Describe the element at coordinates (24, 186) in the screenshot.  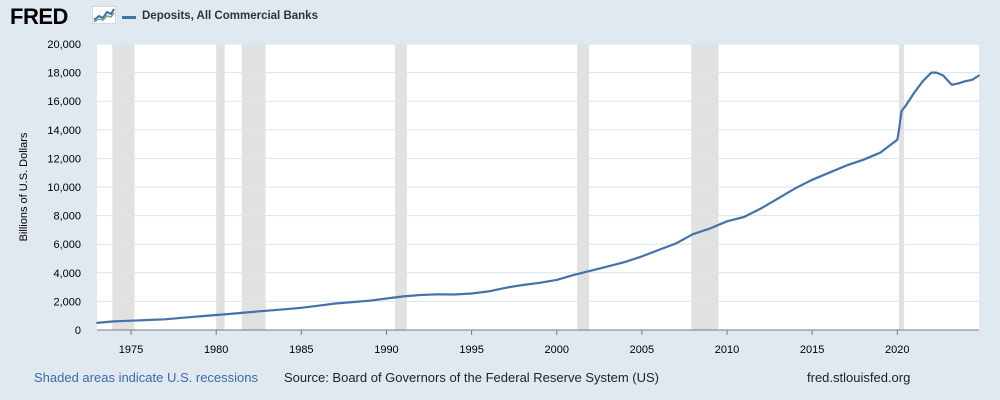
I see `y-axis-title: Billions of U.S. Dollars` at that location.